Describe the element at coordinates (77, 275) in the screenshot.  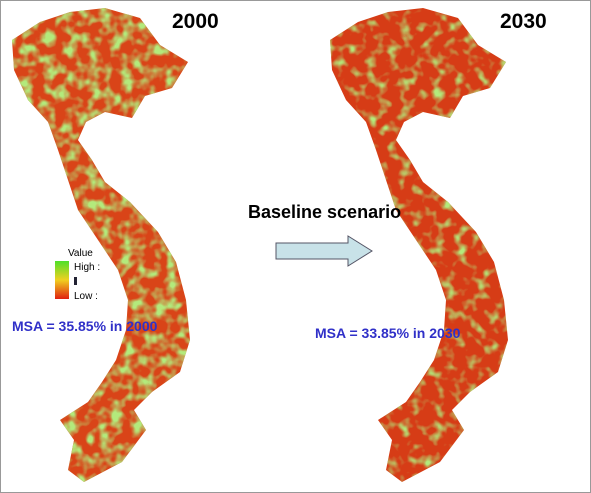
I see `legend: Value High : Low :` at that location.